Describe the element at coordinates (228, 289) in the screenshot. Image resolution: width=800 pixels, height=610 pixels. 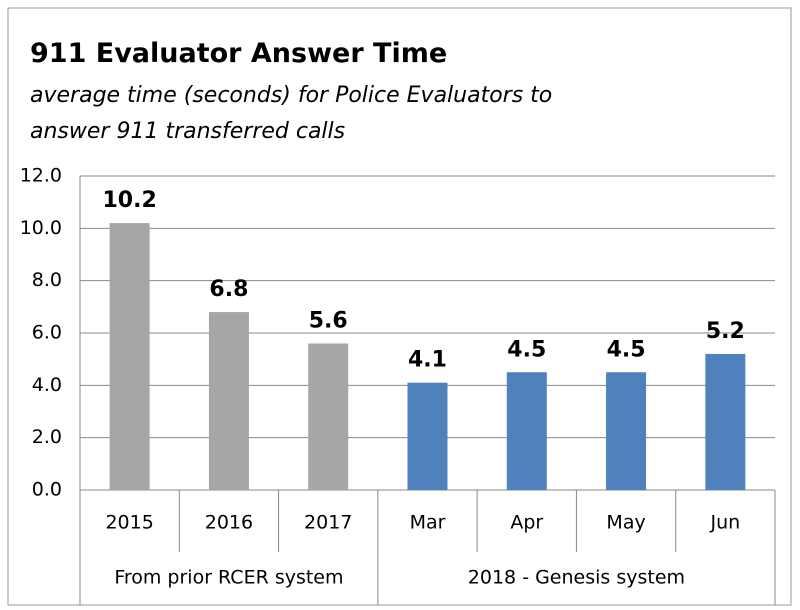
I see `value-label: 6.8` at that location.